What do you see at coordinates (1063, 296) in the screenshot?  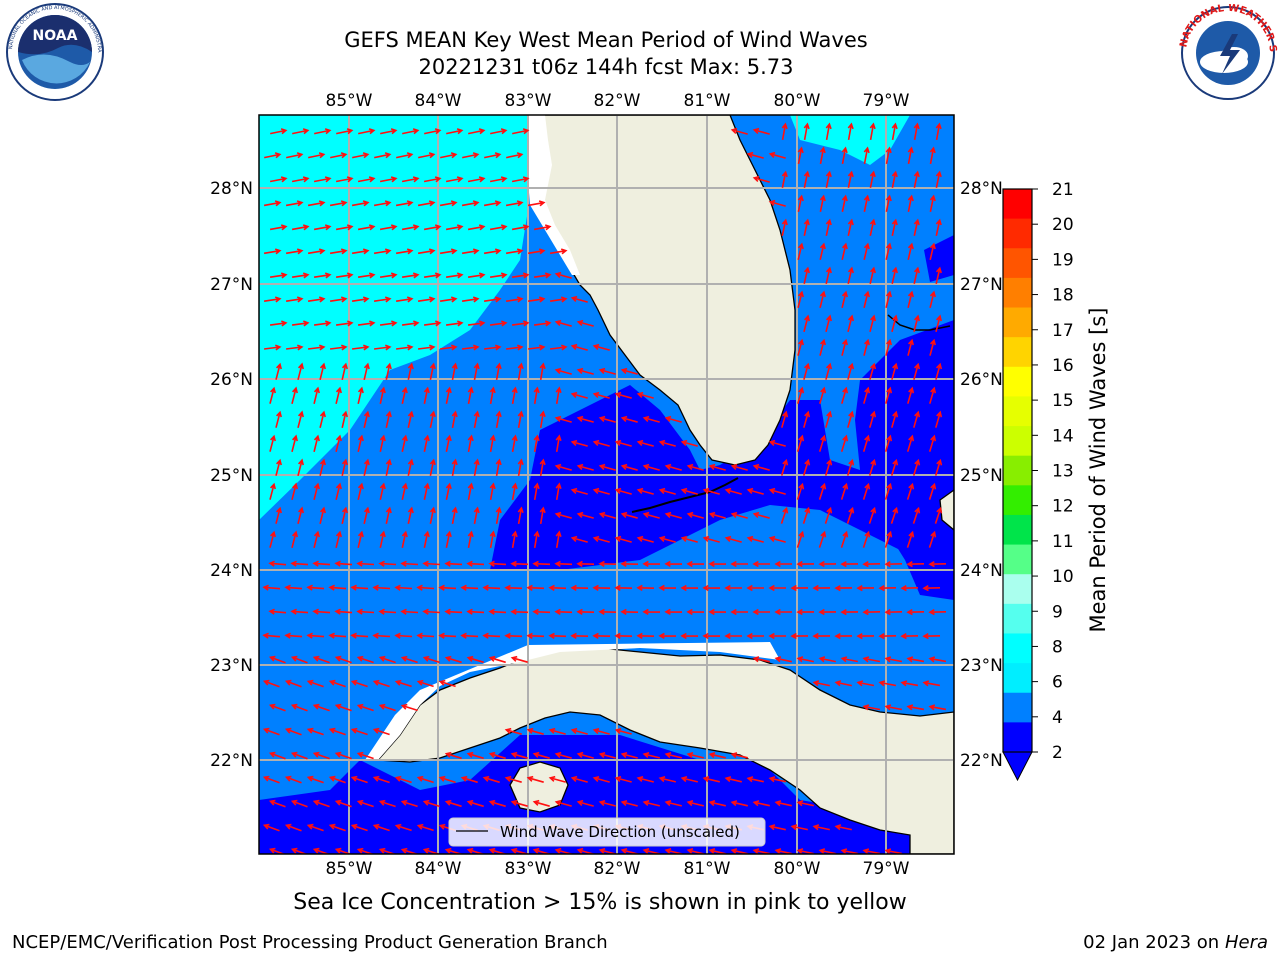 I see `colorbar-tick-label: 18` at bounding box center [1063, 296].